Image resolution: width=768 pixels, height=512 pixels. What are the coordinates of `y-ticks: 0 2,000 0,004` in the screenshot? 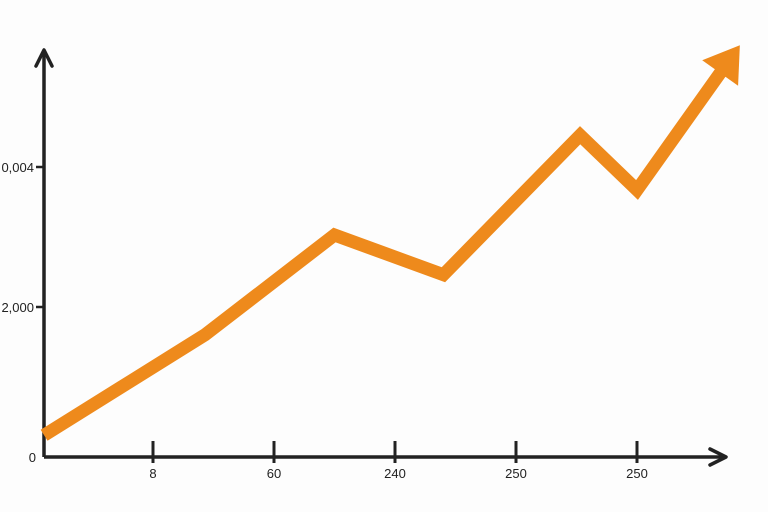 It's located at (22, 312).